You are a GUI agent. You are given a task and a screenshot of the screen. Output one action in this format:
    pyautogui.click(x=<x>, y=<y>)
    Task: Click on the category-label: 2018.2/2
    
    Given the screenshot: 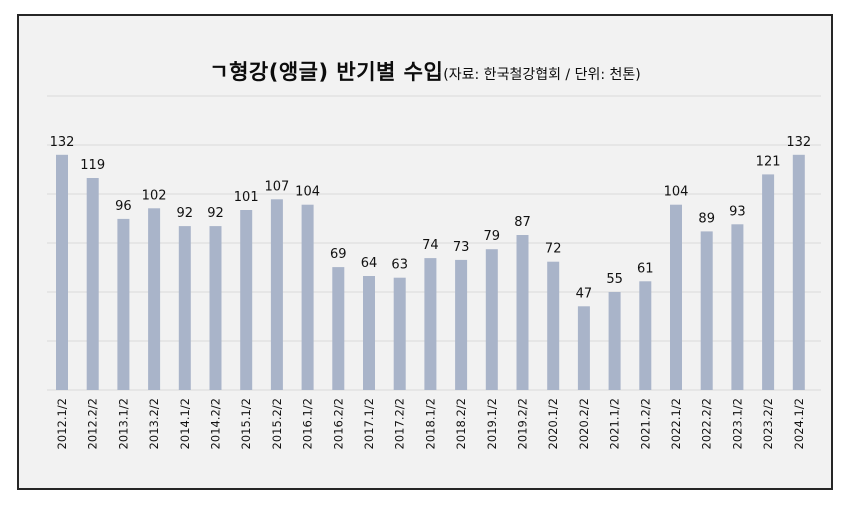 What is the action you would take?
    pyautogui.click(x=461, y=423)
    